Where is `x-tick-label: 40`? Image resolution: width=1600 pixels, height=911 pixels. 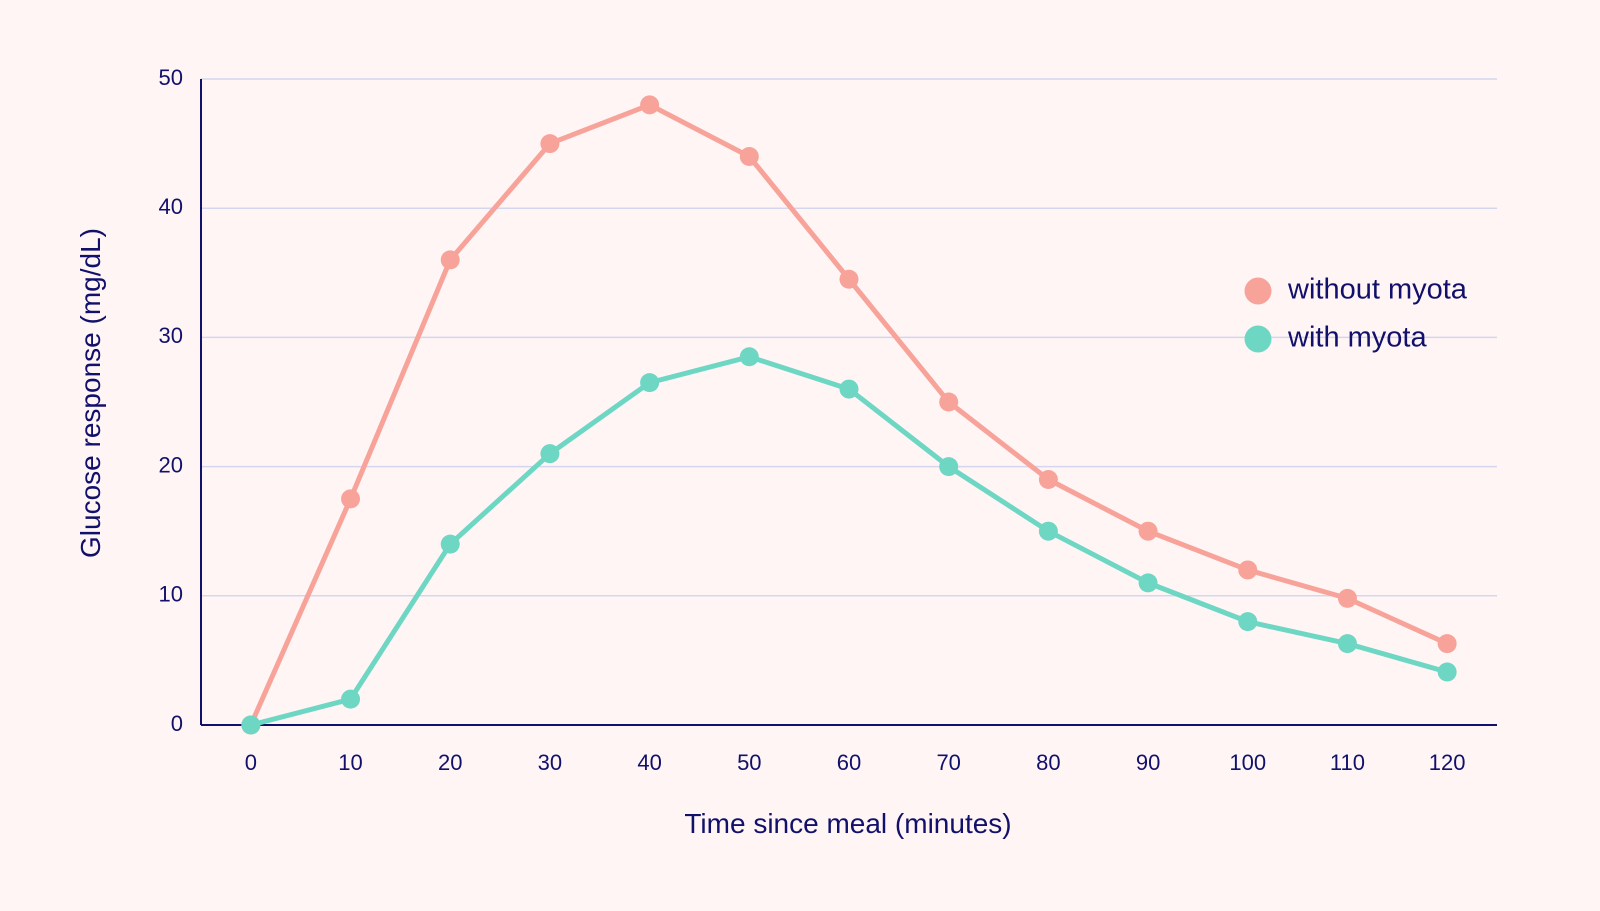 x-tick-label: 40 is located at coordinates (649, 762).